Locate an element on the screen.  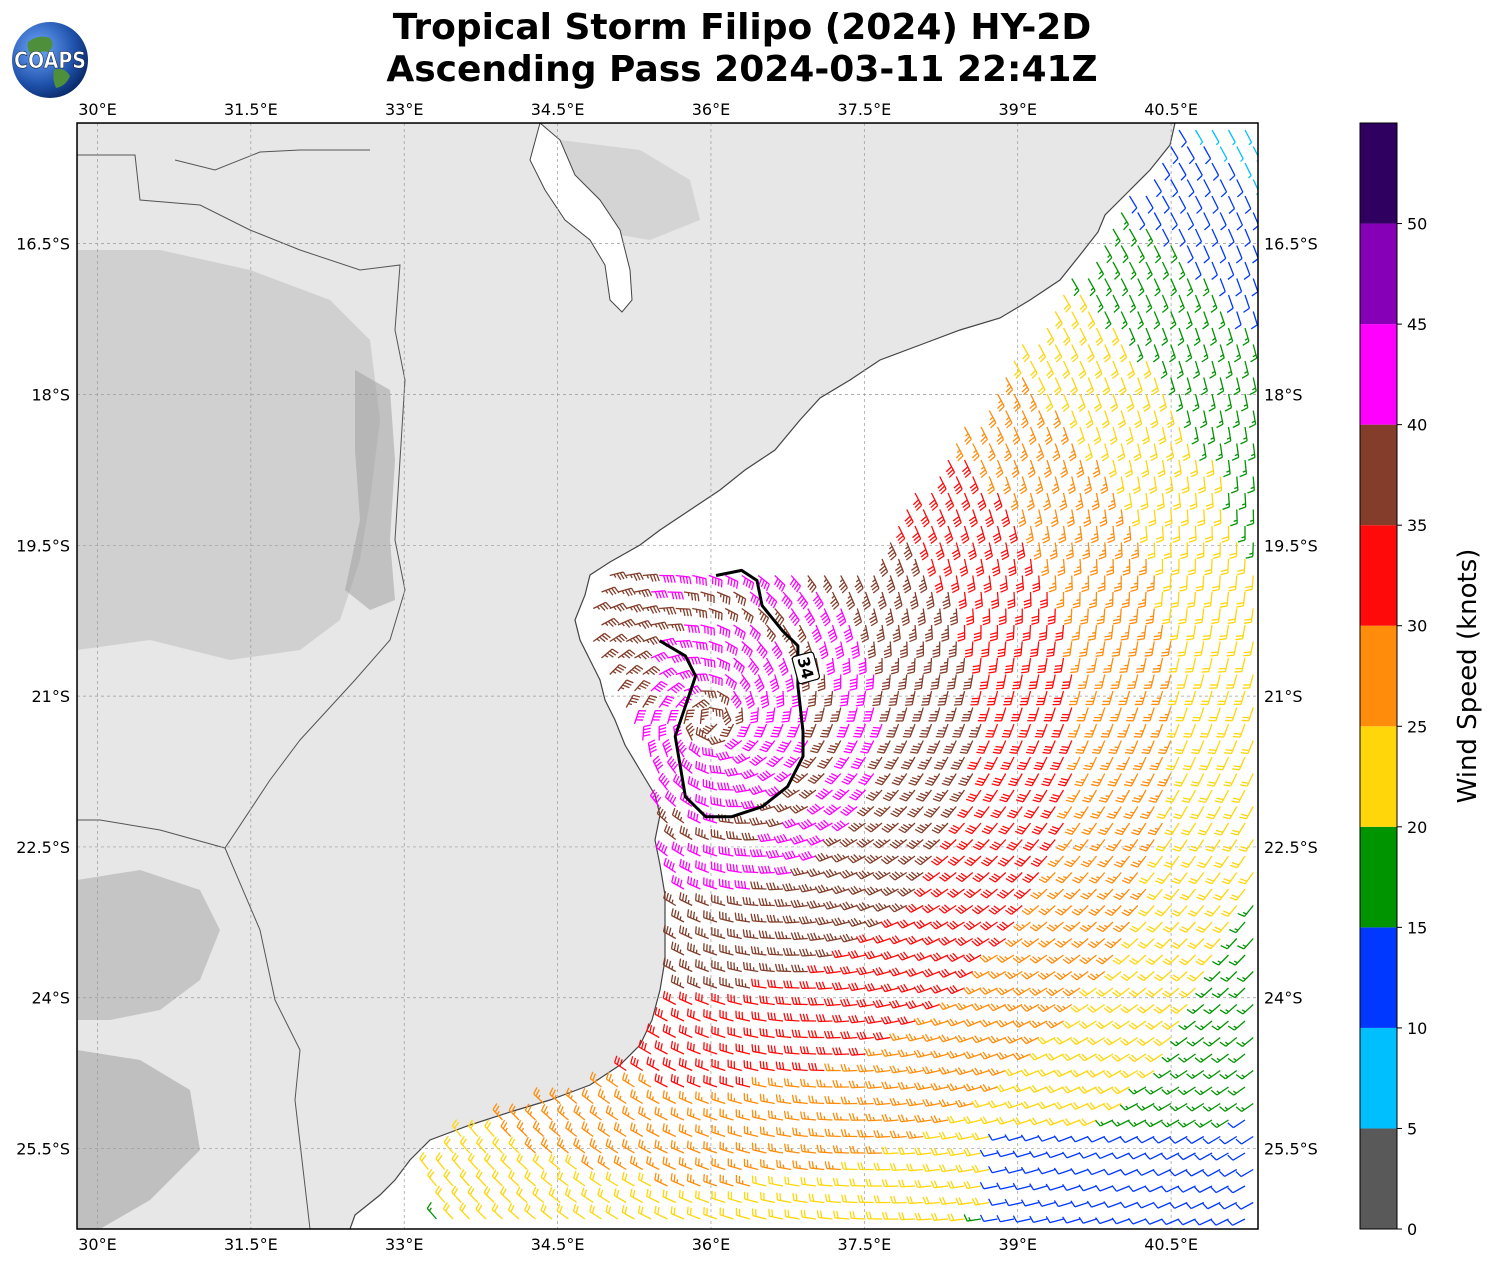
lon-tick-label-top: 31.5°E is located at coordinates (251, 109).